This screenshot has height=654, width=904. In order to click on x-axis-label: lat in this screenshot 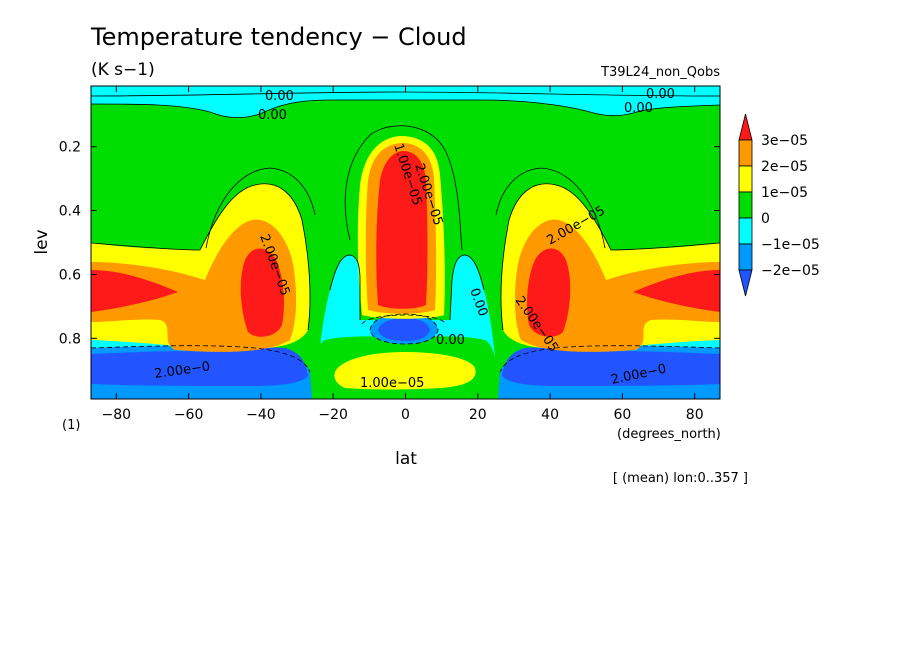, I will do `click(406, 459)`.